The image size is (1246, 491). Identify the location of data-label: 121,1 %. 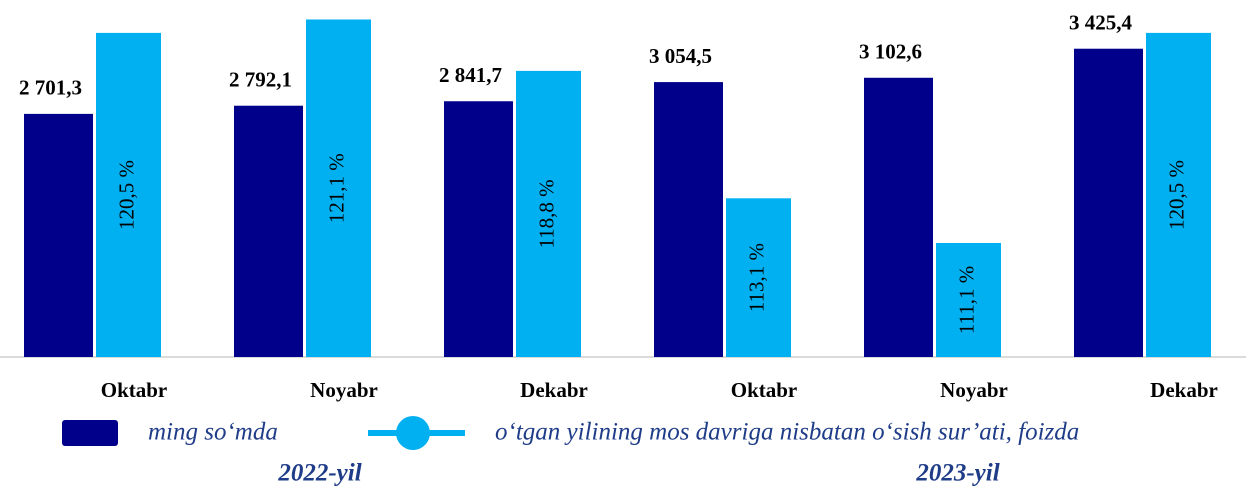
(336, 188).